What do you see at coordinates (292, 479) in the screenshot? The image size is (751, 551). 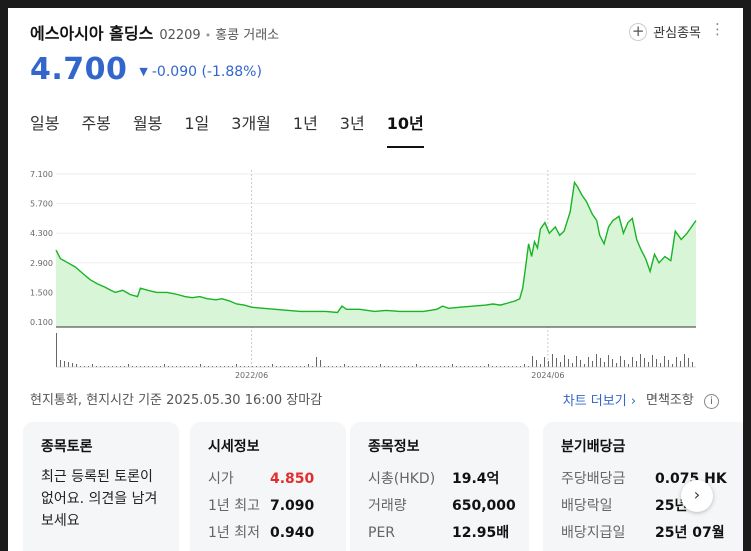 I see `quote-value: 4.850` at bounding box center [292, 479].